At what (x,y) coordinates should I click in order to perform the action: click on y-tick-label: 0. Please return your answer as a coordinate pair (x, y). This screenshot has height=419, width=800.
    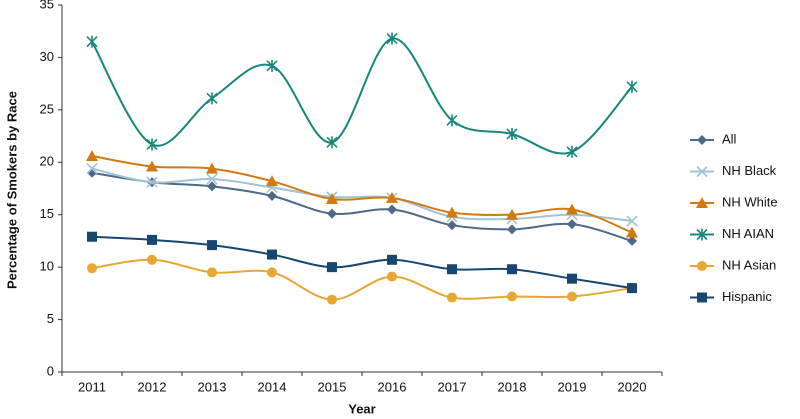
    Looking at the image, I should click on (50, 370).